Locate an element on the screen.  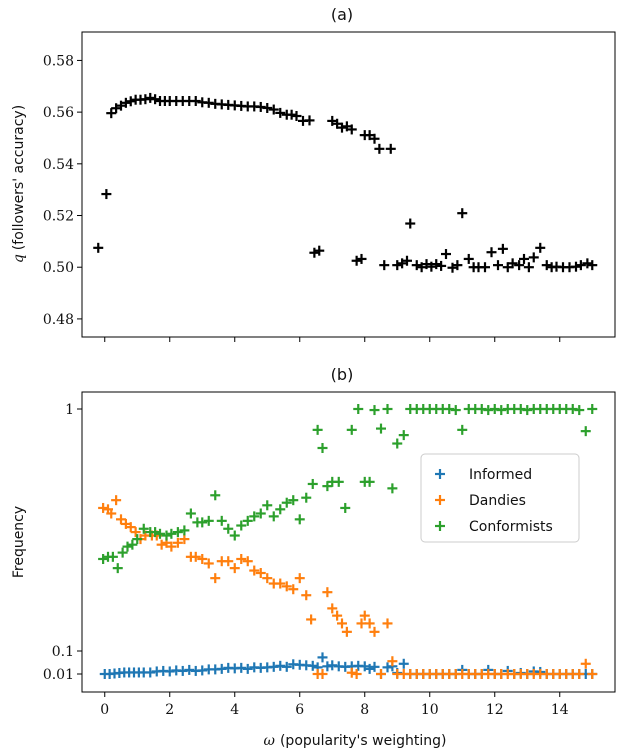
panel-a-ylabel-var: q is located at coordinates (19, 258).